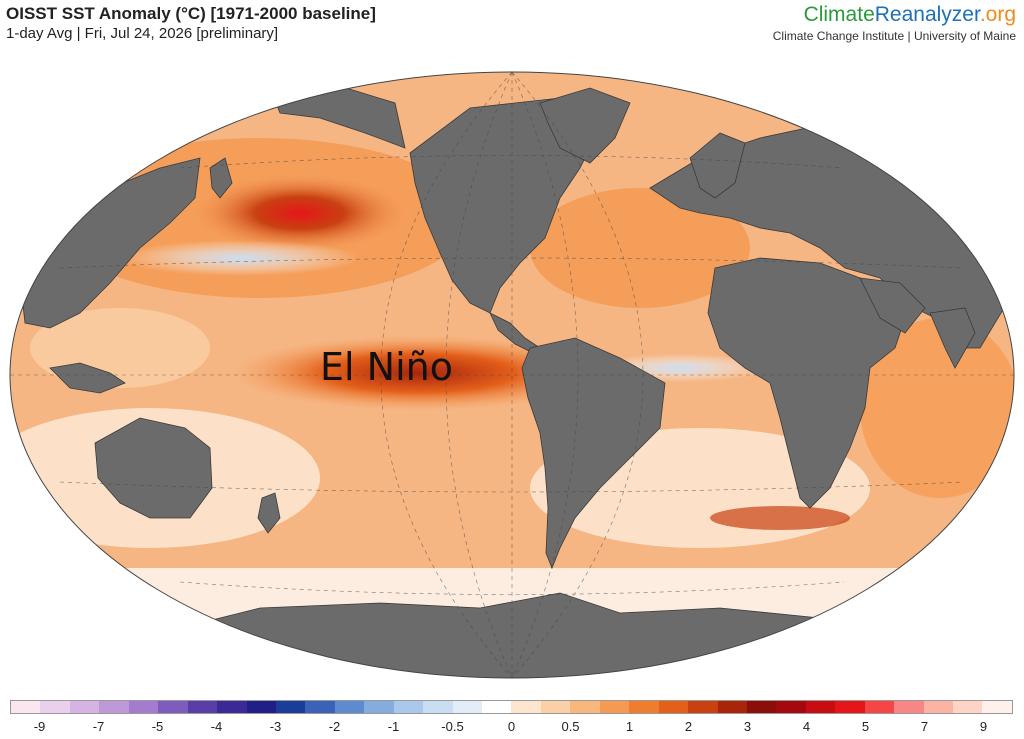  I want to click on el-nino-region, so click(420, 373).